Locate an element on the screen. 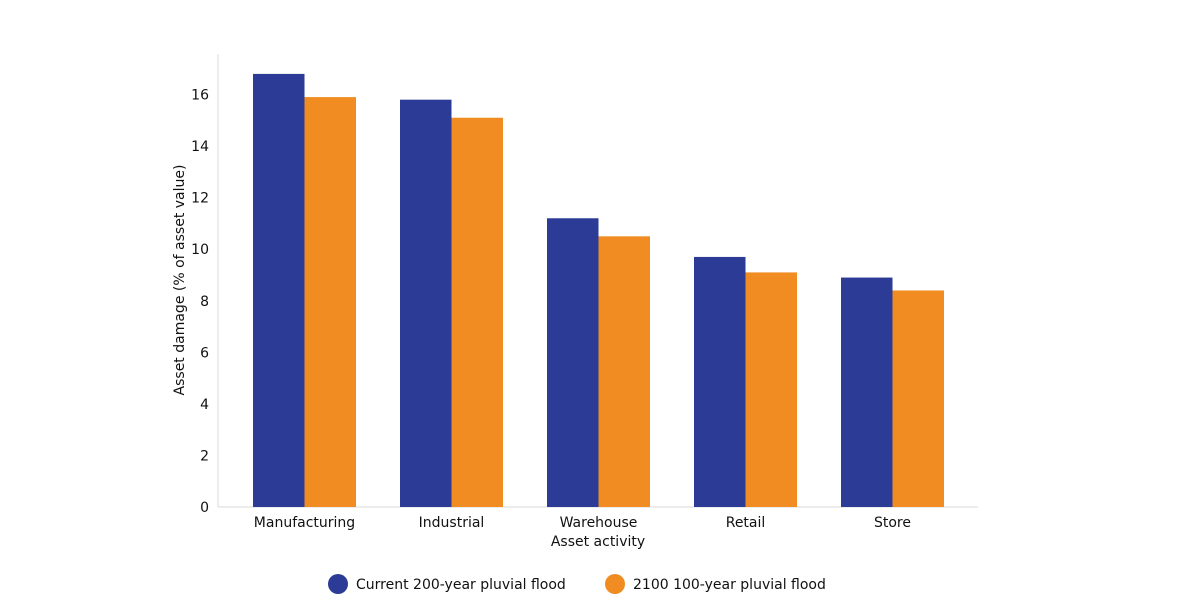  legend-item-current-200-year: Current 200-year pluvial flood is located at coordinates (447, 584).